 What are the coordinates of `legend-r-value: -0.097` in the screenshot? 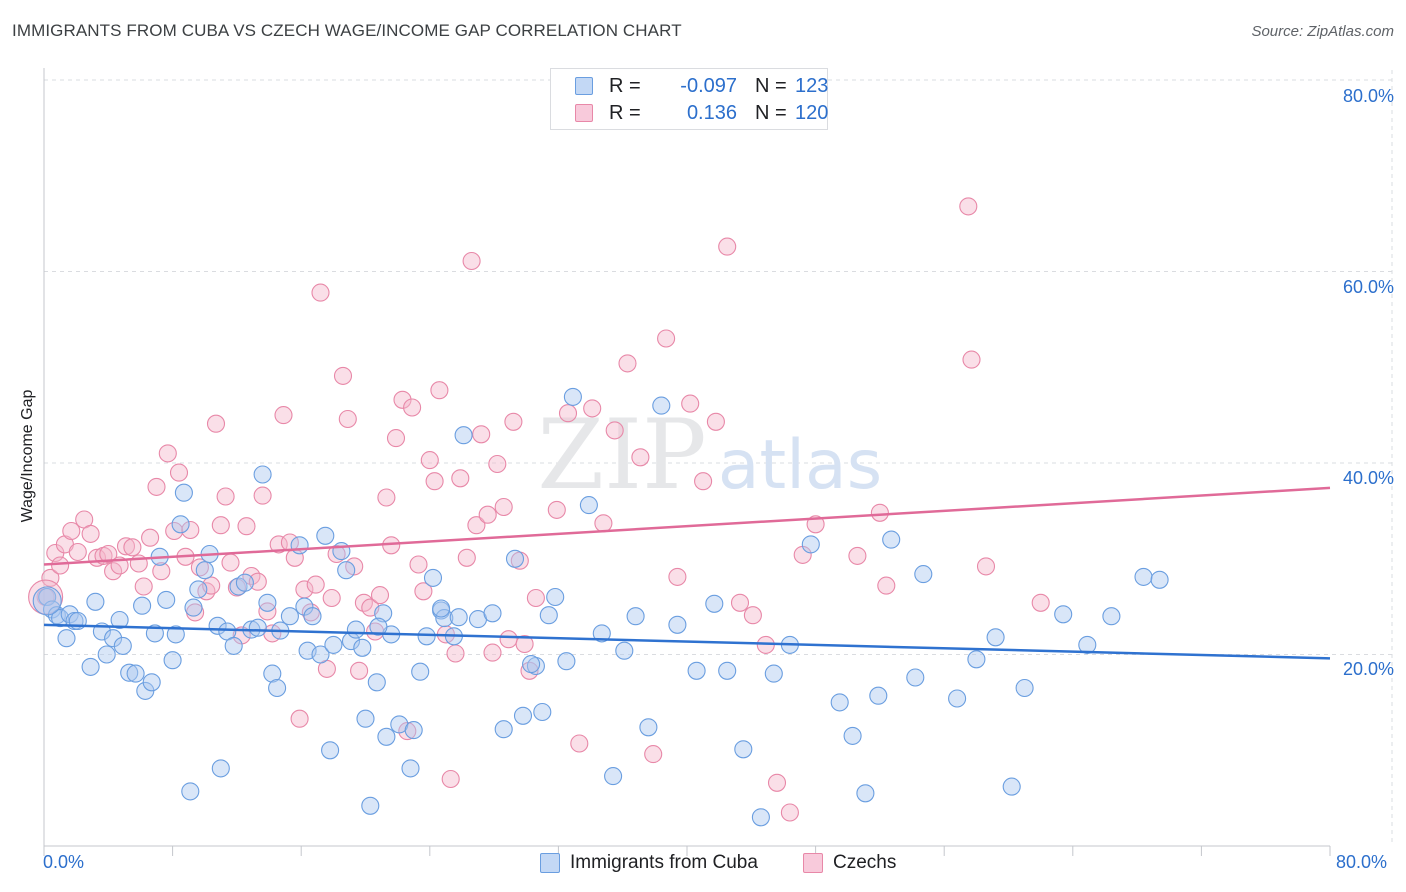 It's located at (708, 86).